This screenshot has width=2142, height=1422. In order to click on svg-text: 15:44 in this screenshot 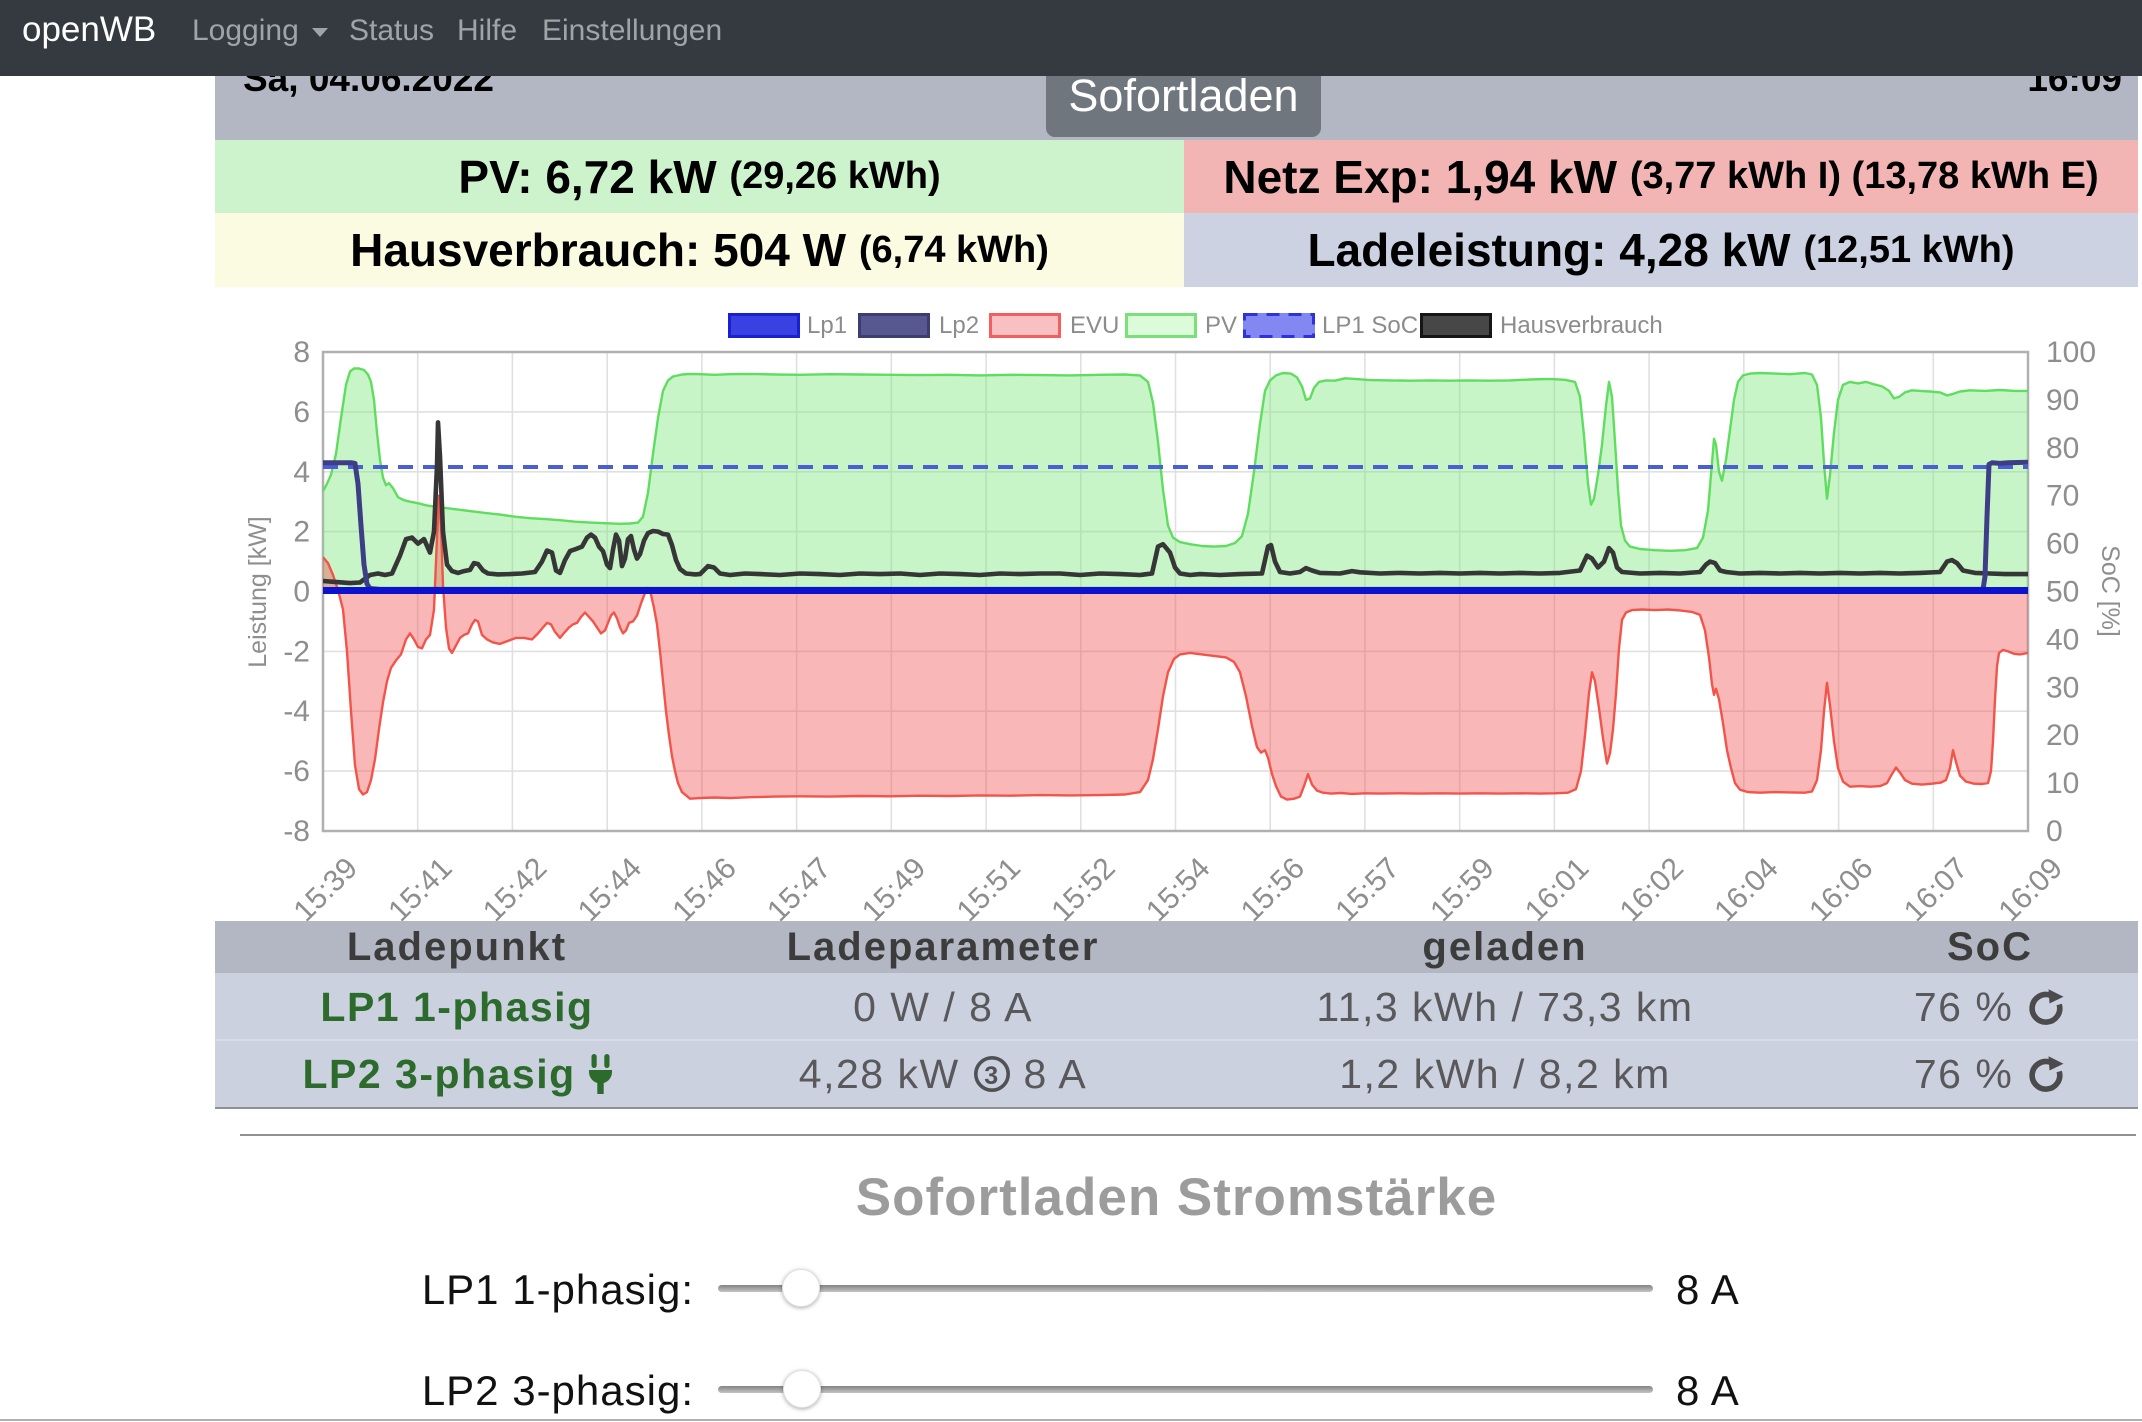, I will do `click(610, 890)`.